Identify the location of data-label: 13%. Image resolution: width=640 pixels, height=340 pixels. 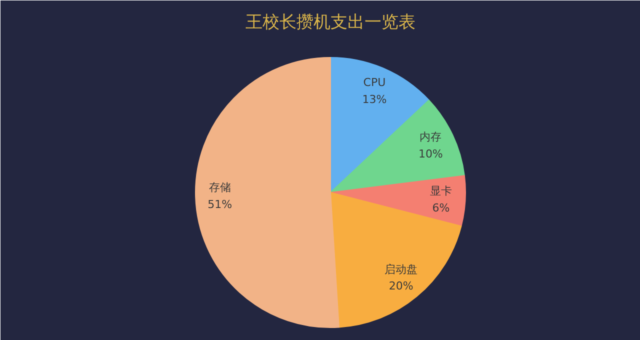
(374, 99).